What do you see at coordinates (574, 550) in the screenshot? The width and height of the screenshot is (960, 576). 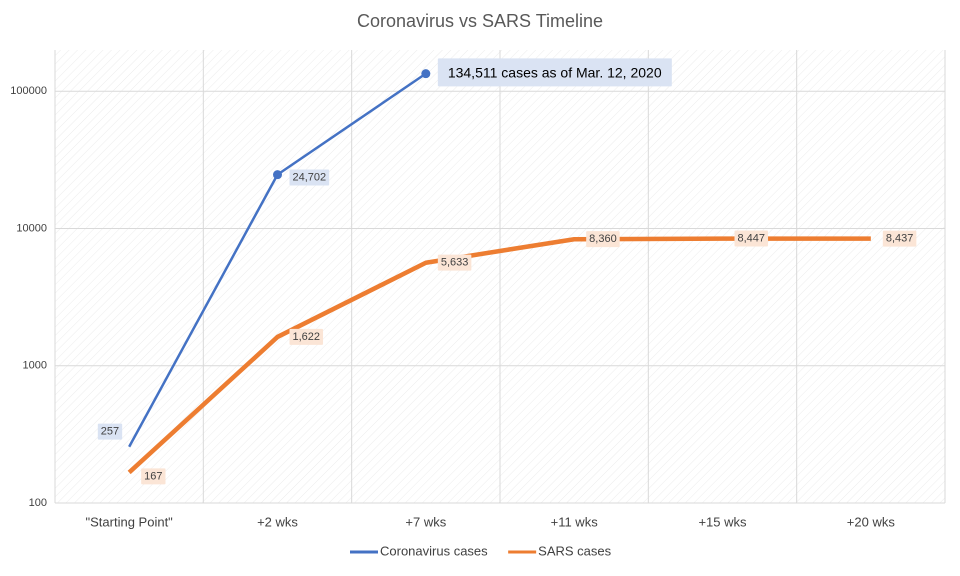 I see `legend-label: SARS cases` at bounding box center [574, 550].